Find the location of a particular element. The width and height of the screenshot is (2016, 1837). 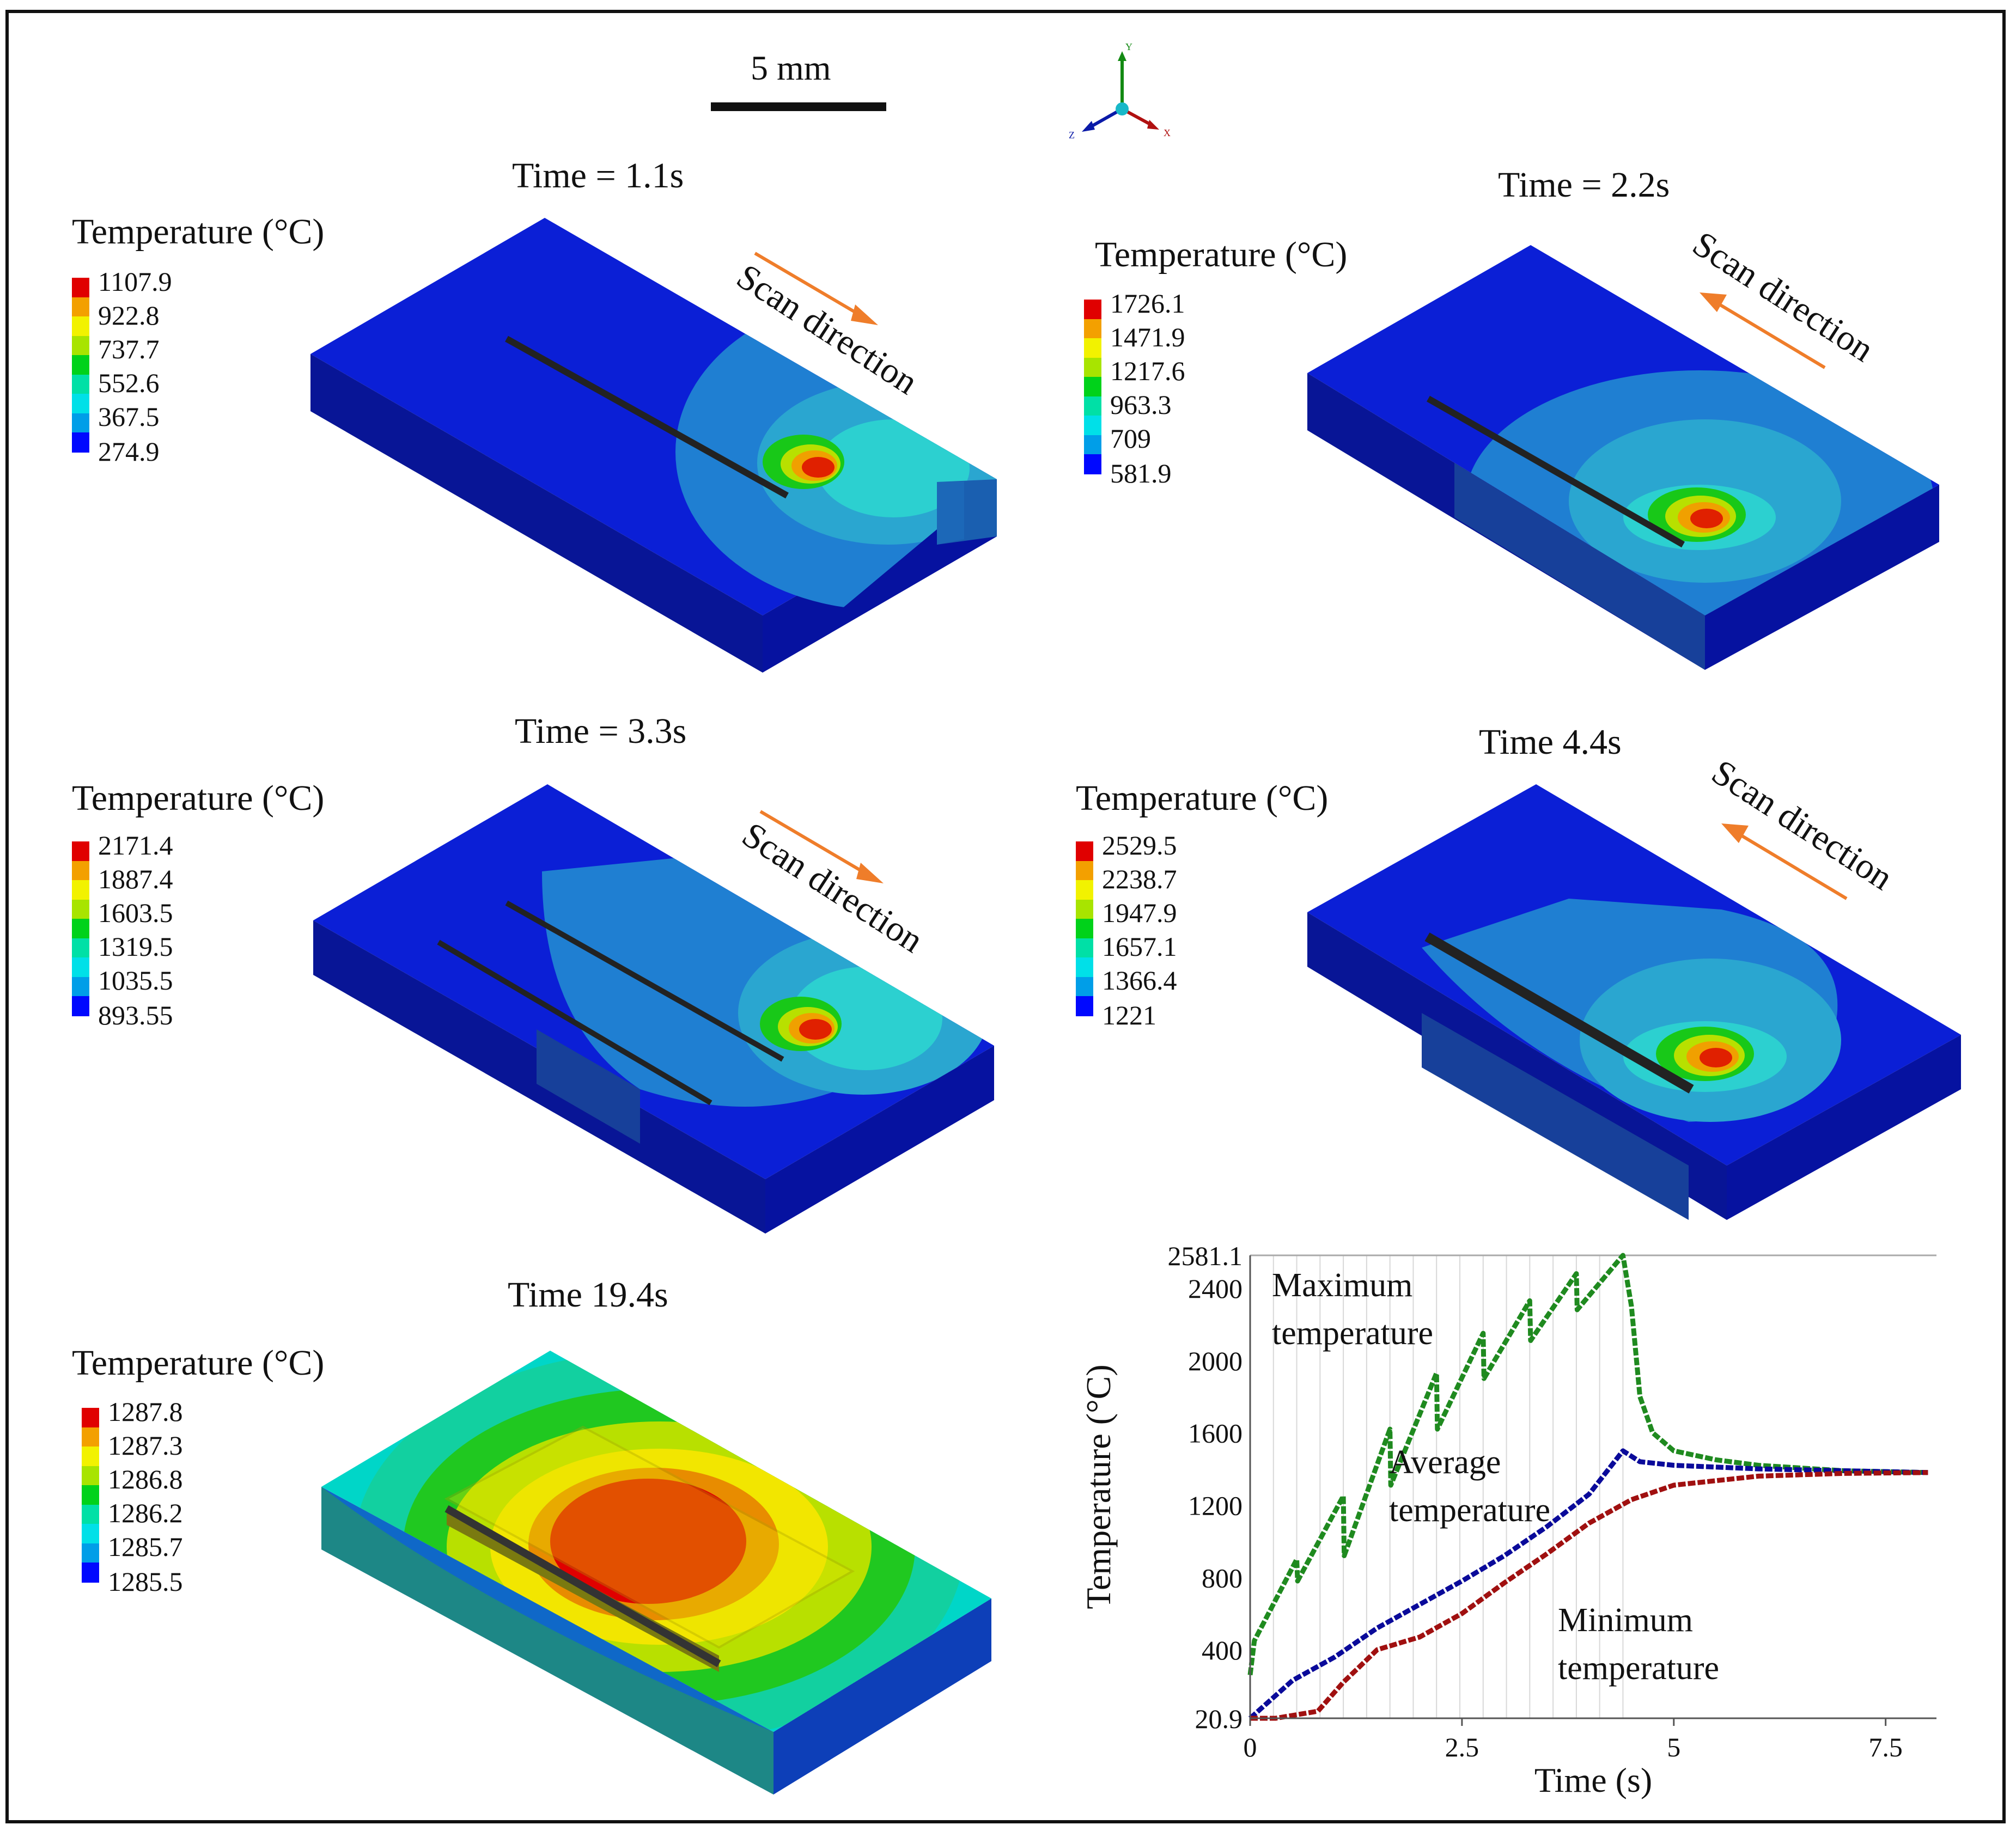

legend-tick-label: 1285.7 is located at coordinates (145, 1546).